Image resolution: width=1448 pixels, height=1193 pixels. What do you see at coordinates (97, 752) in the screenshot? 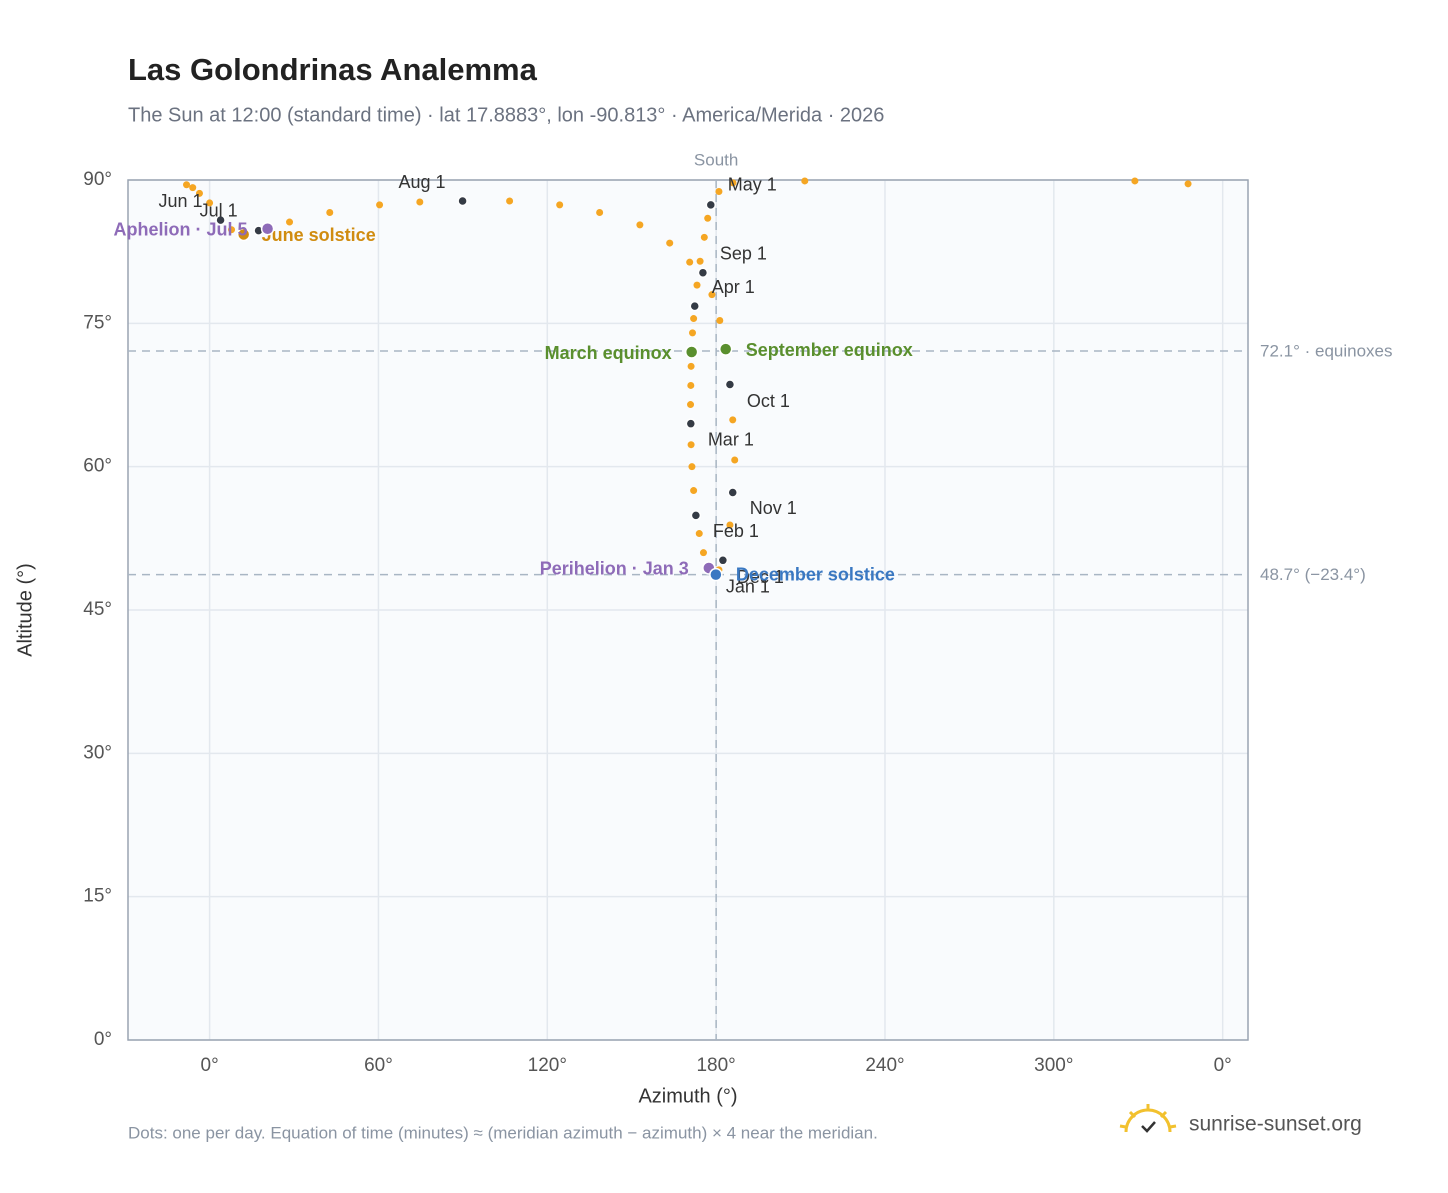
I see `y-tick-label: 30°` at bounding box center [97, 752].